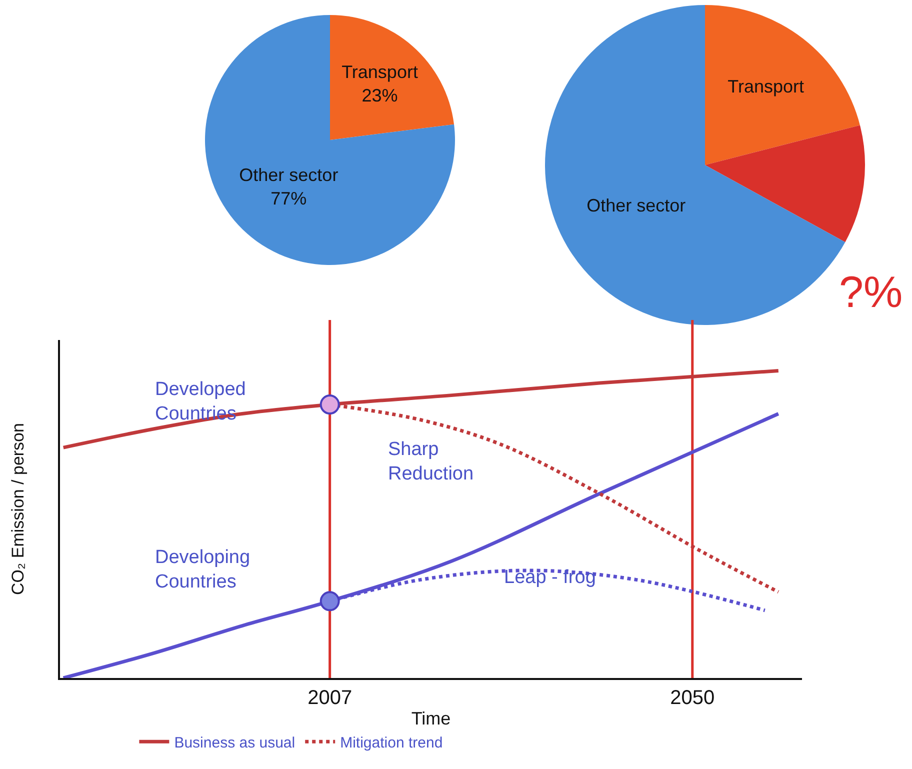  What do you see at coordinates (431, 718) in the screenshot?
I see `x-axis-title: Time` at bounding box center [431, 718].